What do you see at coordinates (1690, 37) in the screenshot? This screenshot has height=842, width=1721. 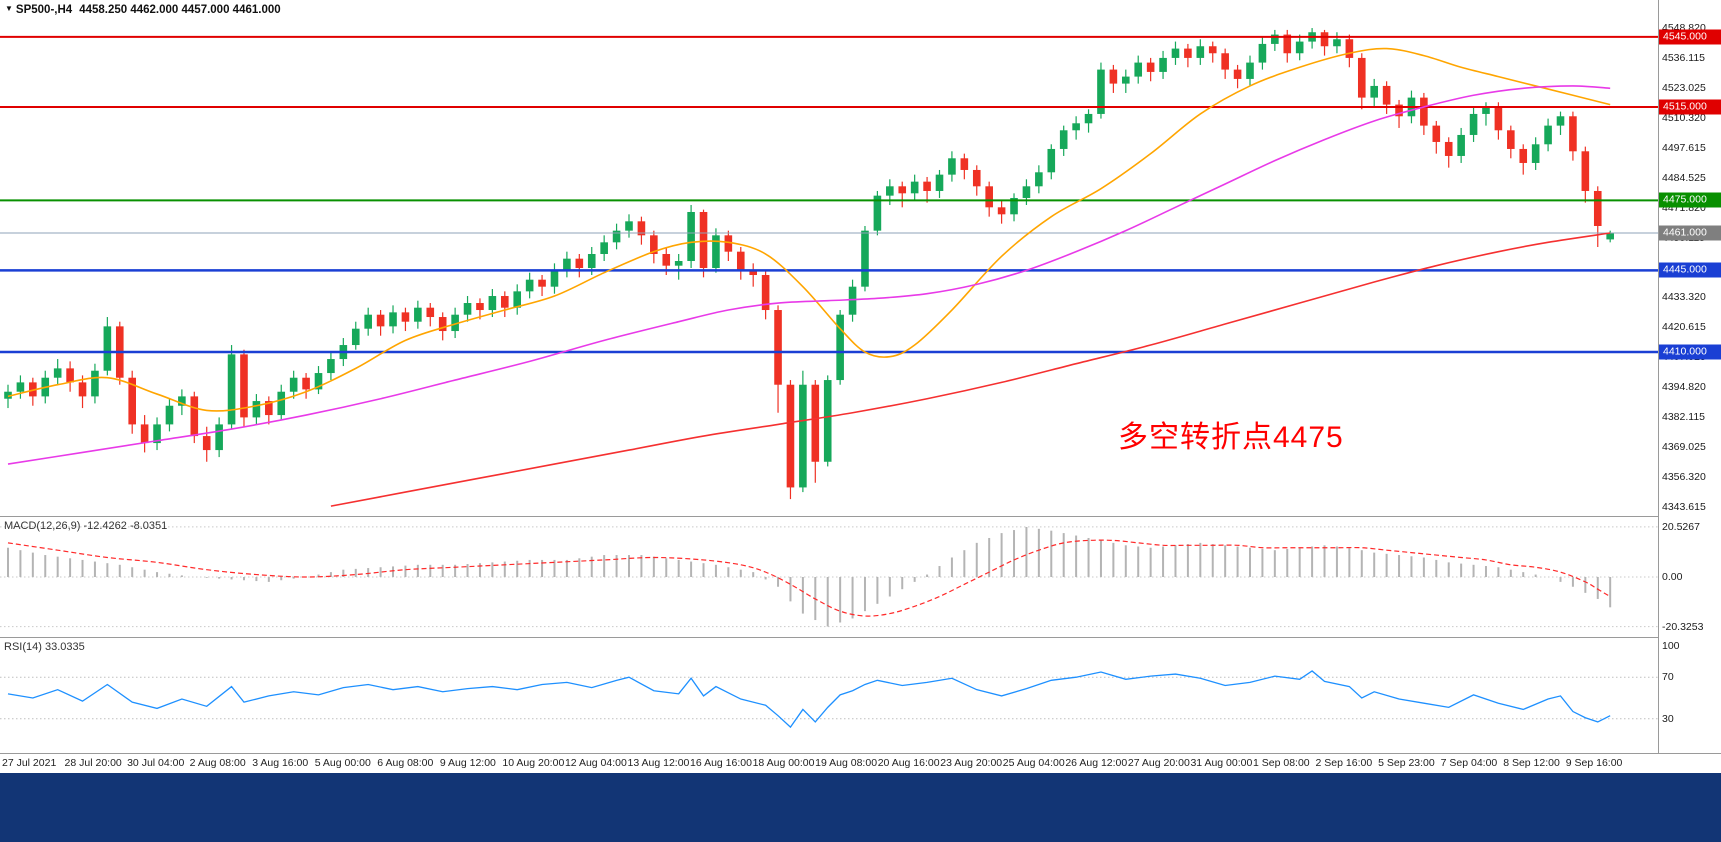 I see `price-badge: 4545.000` at bounding box center [1690, 37].